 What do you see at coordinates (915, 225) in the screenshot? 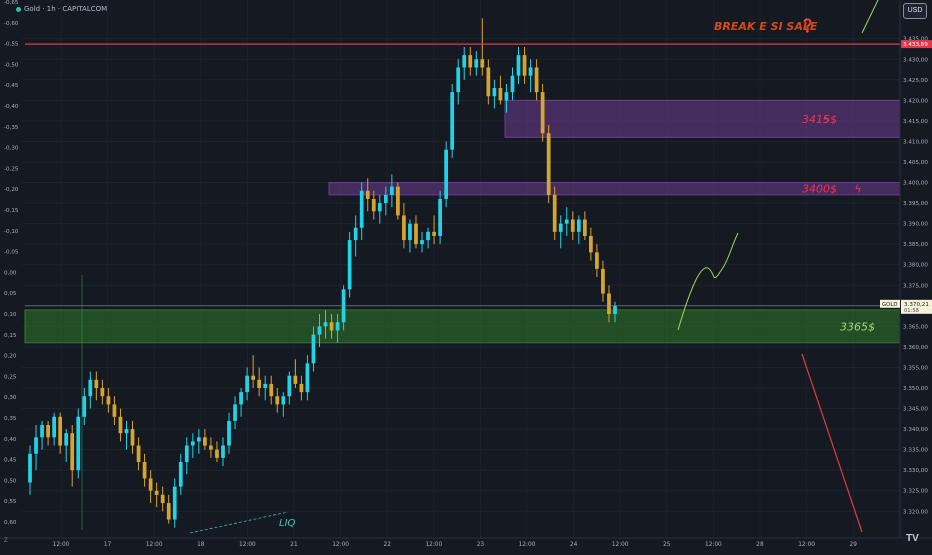
I see `price-tick-label: 3.390,00` at bounding box center [915, 225].